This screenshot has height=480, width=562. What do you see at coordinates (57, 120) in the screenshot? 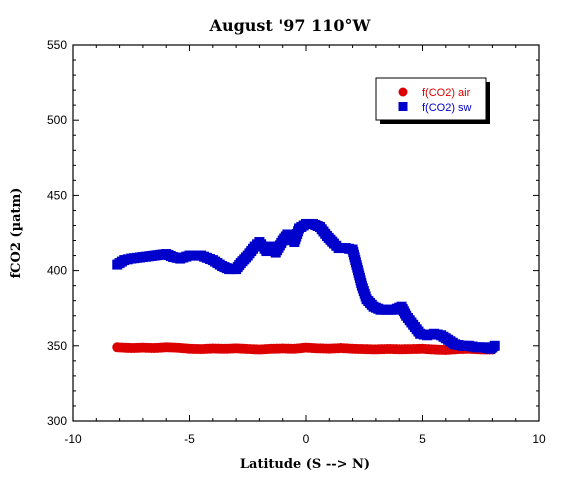
I see `y-tick-label: 500` at bounding box center [57, 120].